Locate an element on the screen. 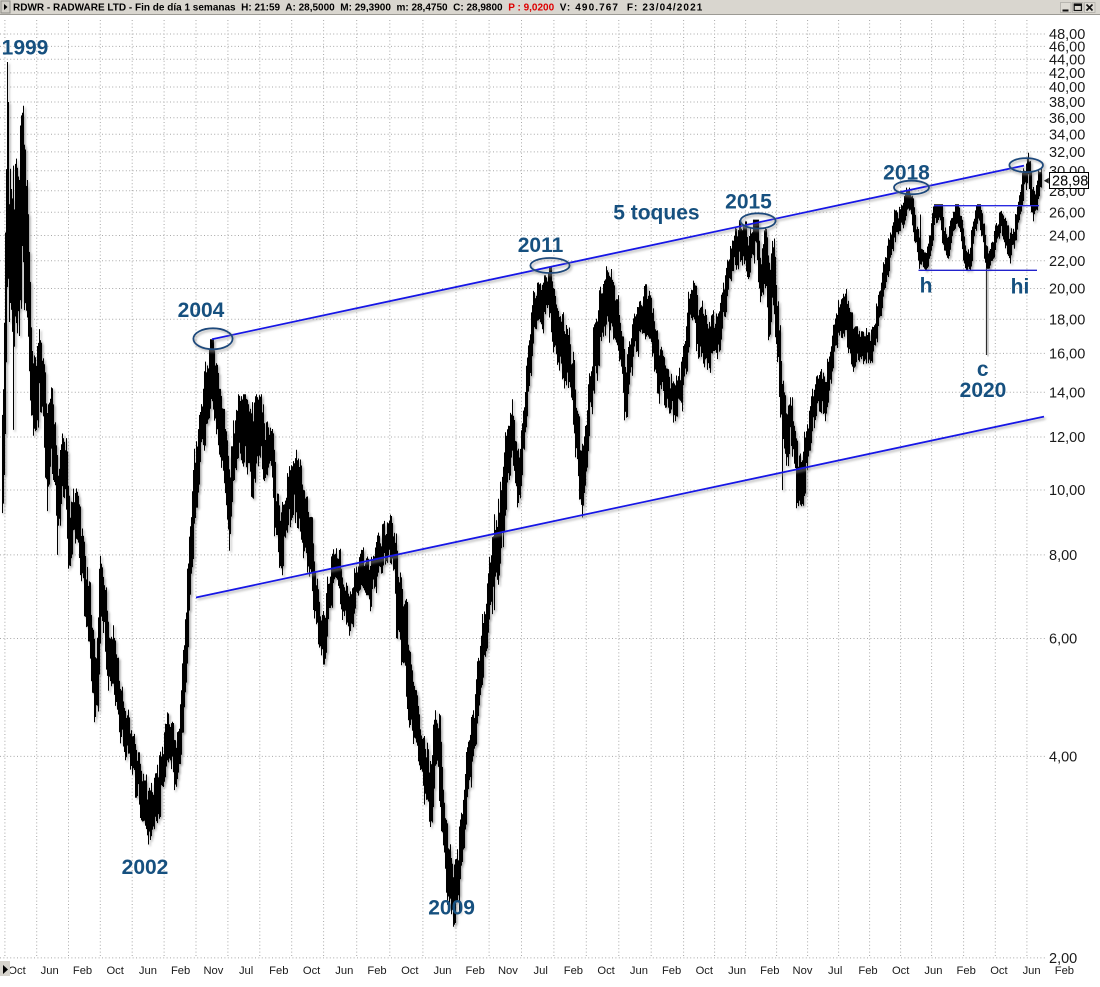 This screenshot has width=1100, height=987. svg-text: 2009 is located at coordinates (451, 908).